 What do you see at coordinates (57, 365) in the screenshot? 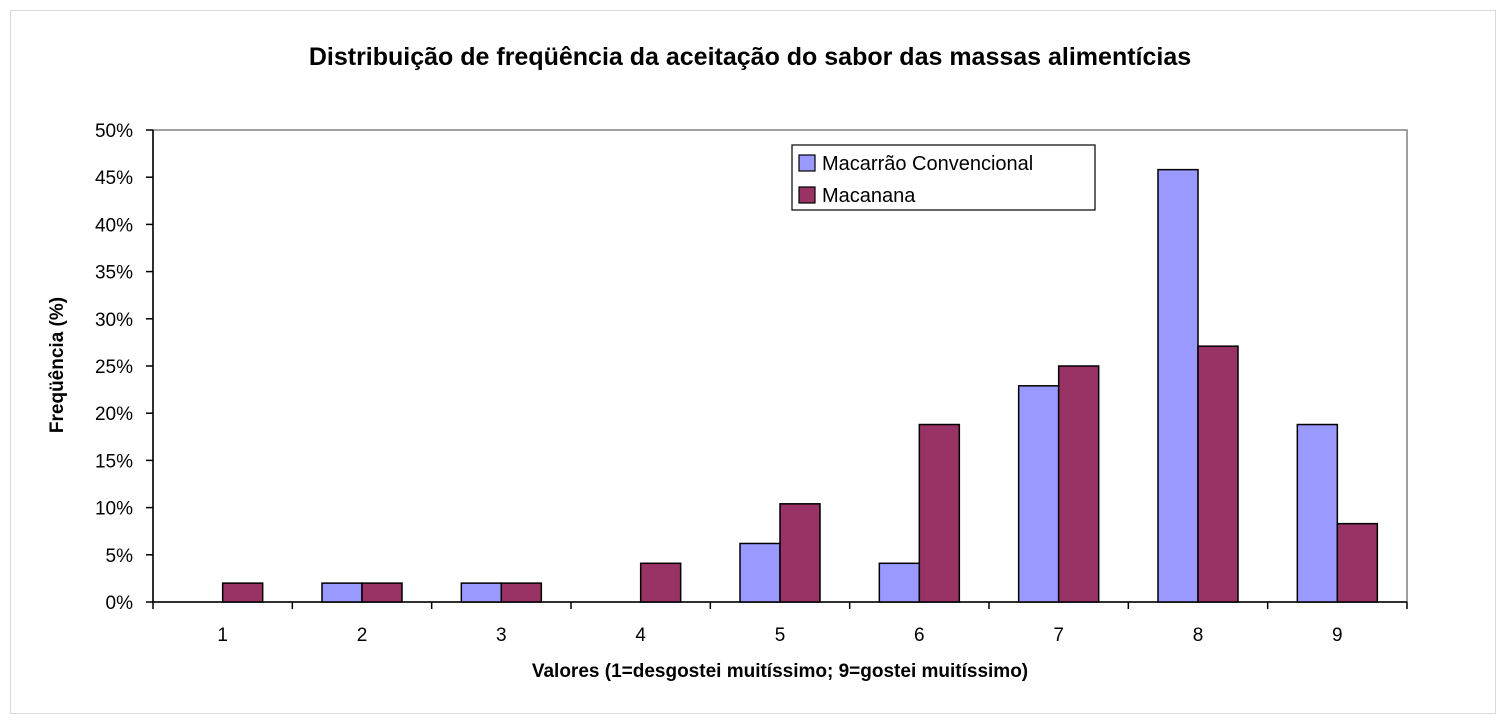
I see `y-axis-title: Freqüência (%)` at bounding box center [57, 365].